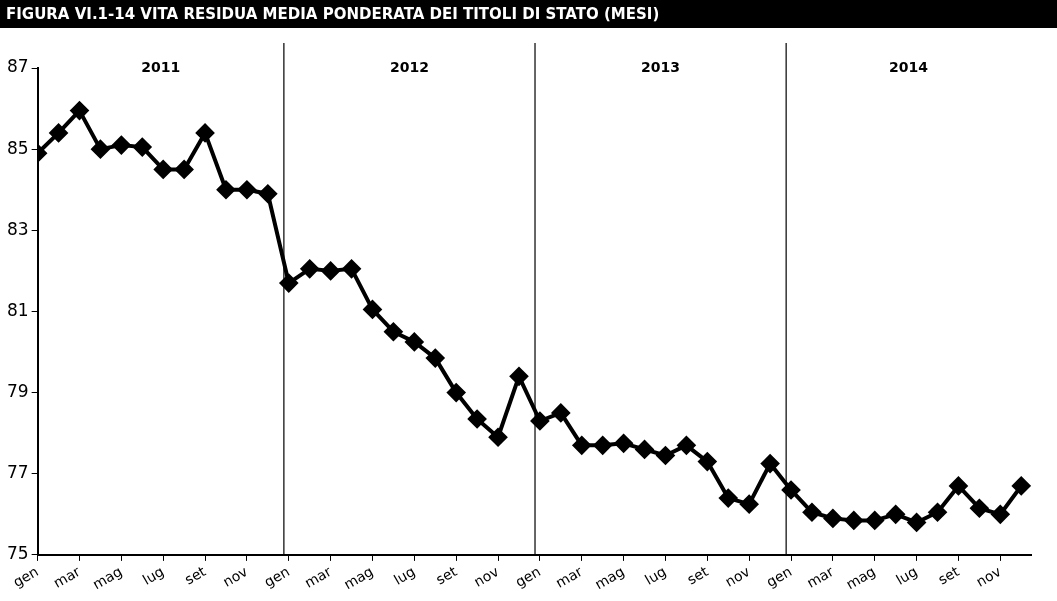 The width and height of the screenshot is (1057, 601). Describe the element at coordinates (17, 553) in the screenshot. I see `y-tick-label: 75` at that location.